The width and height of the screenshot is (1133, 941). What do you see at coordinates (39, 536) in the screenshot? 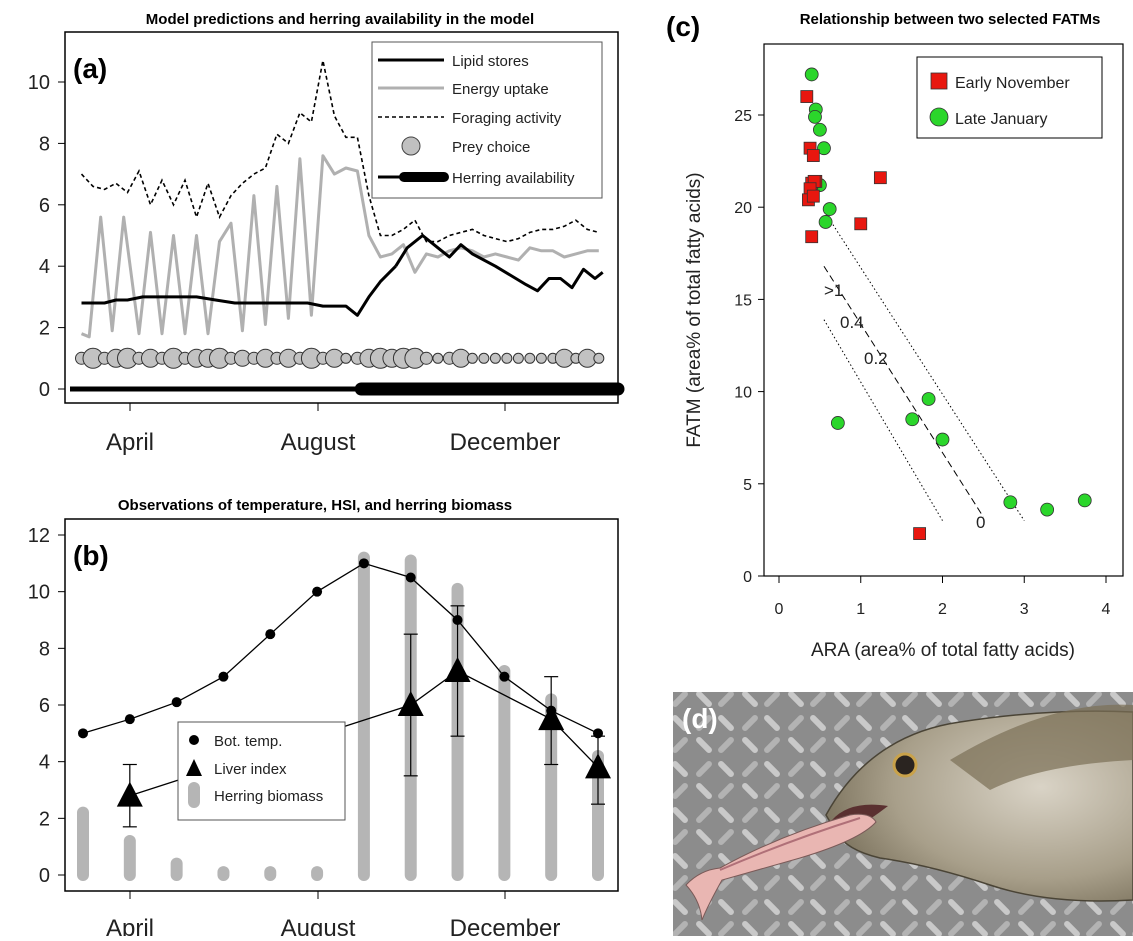
I see `y-tick-label: 12` at bounding box center [39, 536].